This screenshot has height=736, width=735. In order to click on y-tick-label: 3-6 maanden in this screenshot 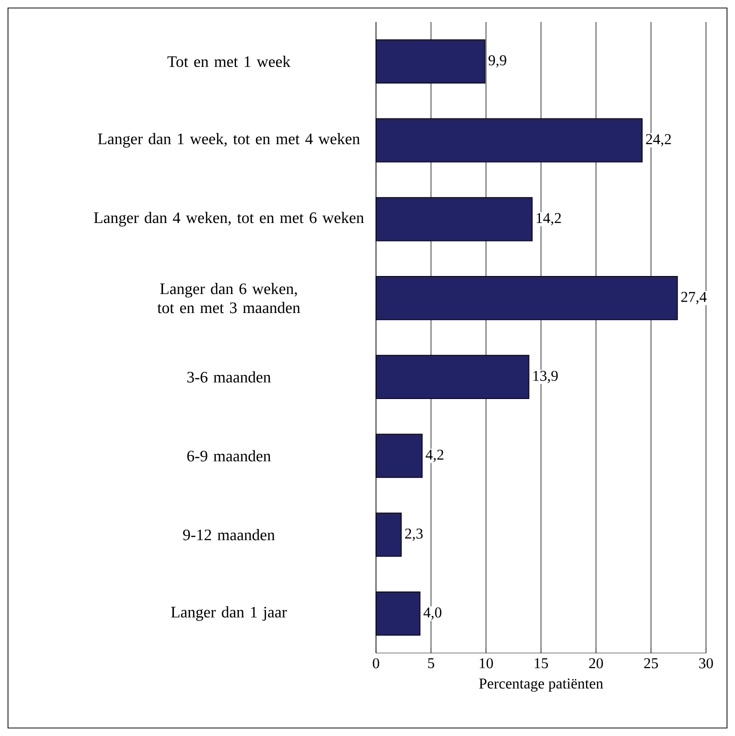, I will do `click(229, 377)`.